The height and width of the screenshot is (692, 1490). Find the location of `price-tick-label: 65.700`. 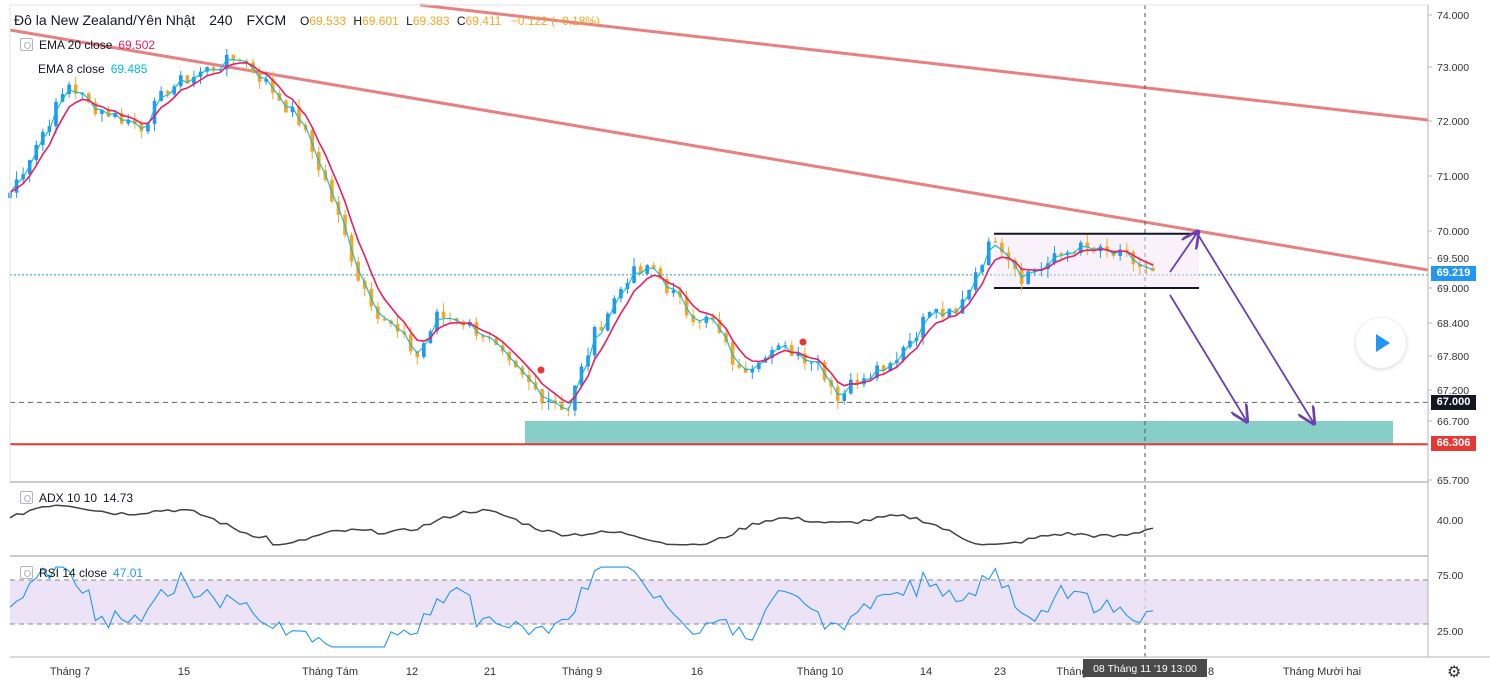

price-tick-label: 65.700 is located at coordinates (1453, 481).